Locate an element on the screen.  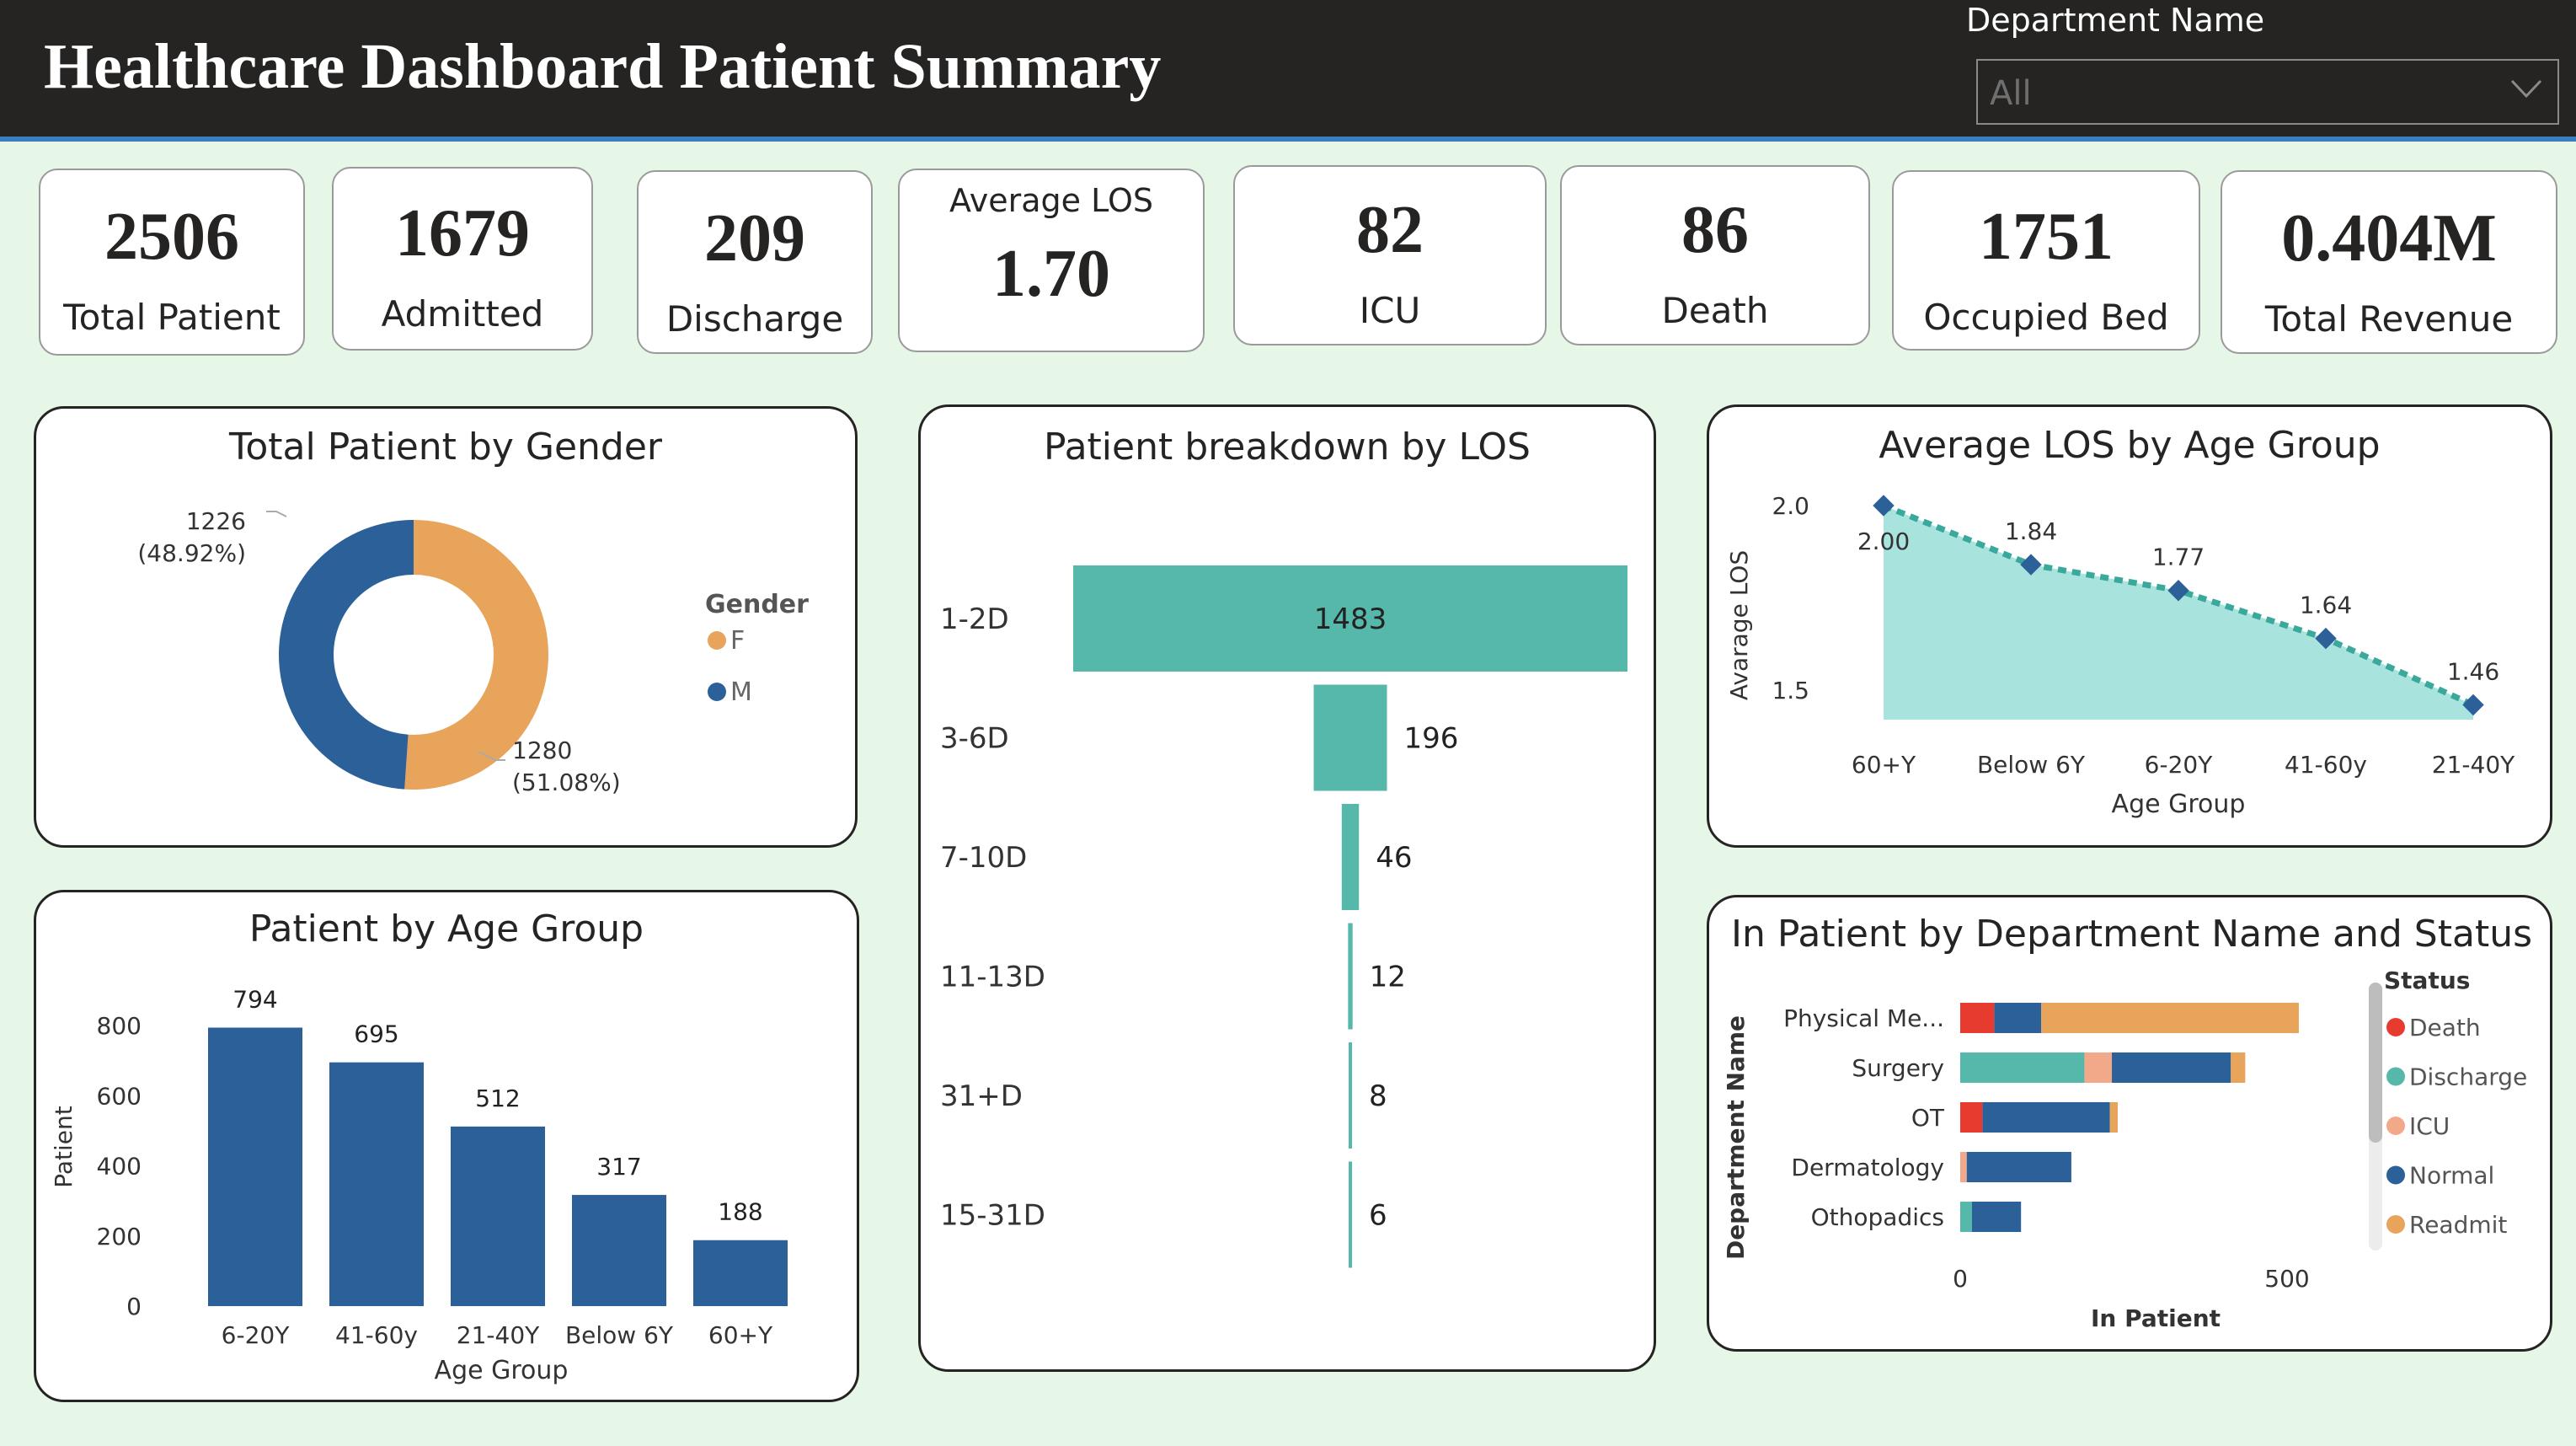
age-x-tick: 41-60y is located at coordinates (376, 1335).